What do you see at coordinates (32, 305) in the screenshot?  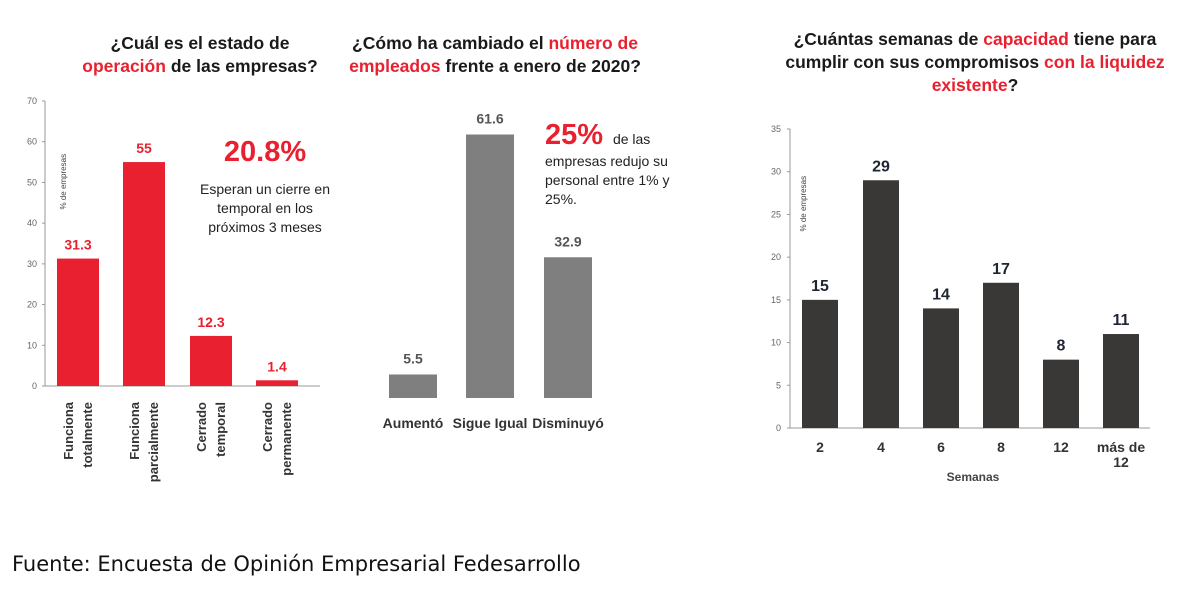 I see `chart1-y-tick-label-2: 20` at bounding box center [32, 305].